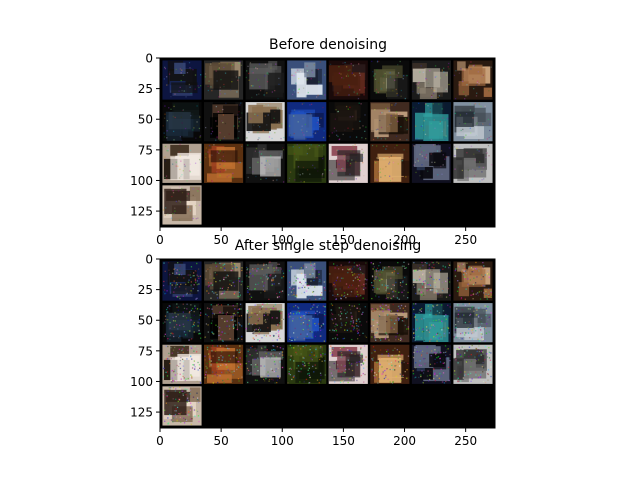 The height and width of the screenshot is (480, 640). What do you see at coordinates (316, 237) in the screenshot?
I see `x-ticks-before: 0 50 100 150 200 250` at bounding box center [316, 237].